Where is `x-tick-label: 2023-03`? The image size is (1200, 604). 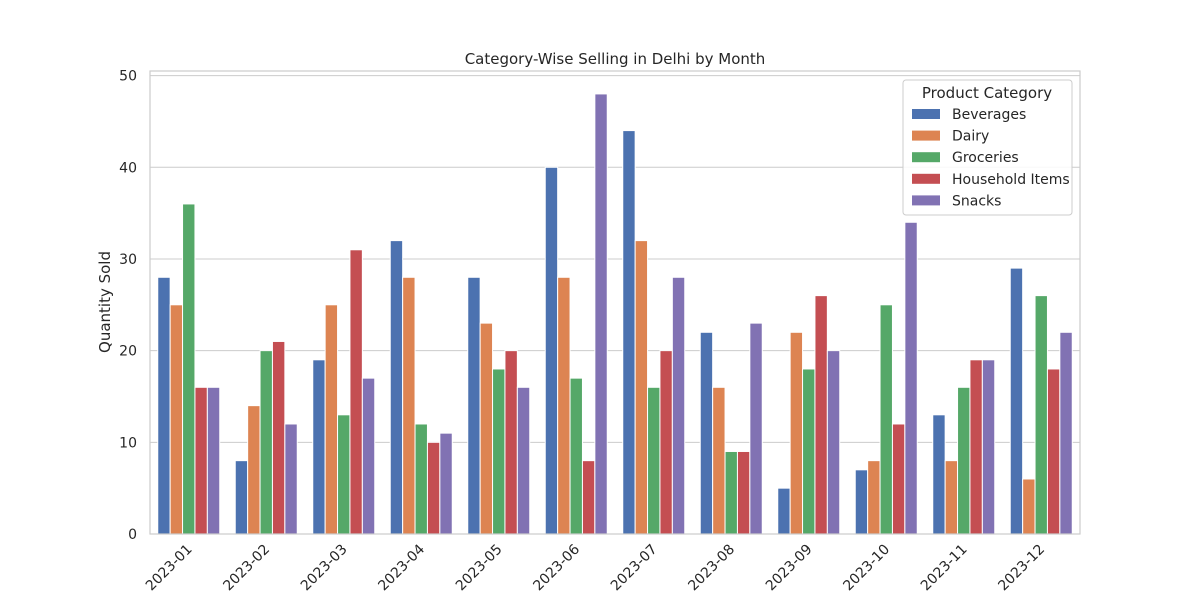 x-tick-label: 2023-03 is located at coordinates (324, 568).